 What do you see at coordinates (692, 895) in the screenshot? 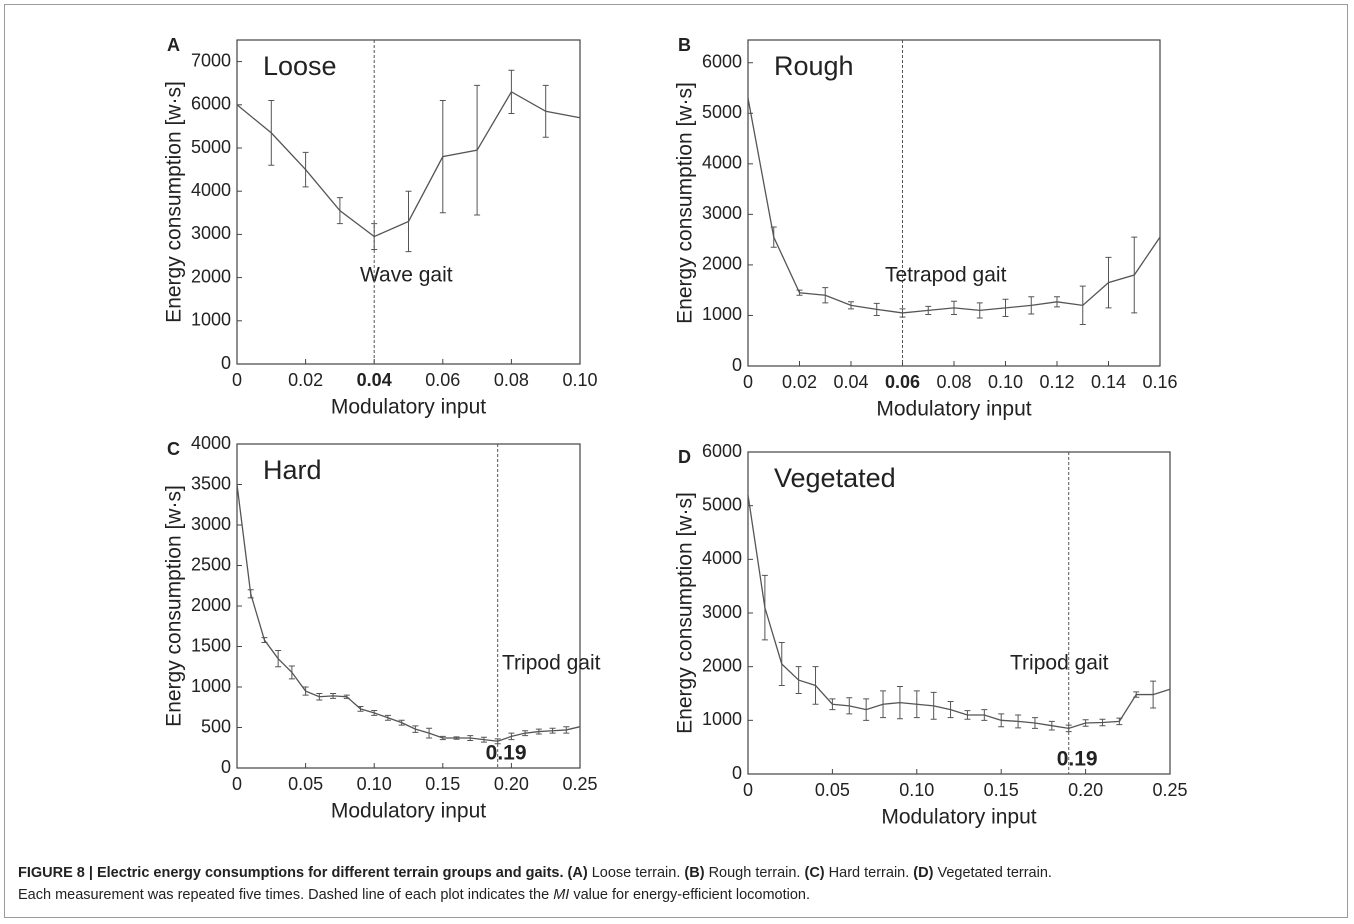
I see `caption-text: value for energy-efficient locomotion.` at bounding box center [692, 895].